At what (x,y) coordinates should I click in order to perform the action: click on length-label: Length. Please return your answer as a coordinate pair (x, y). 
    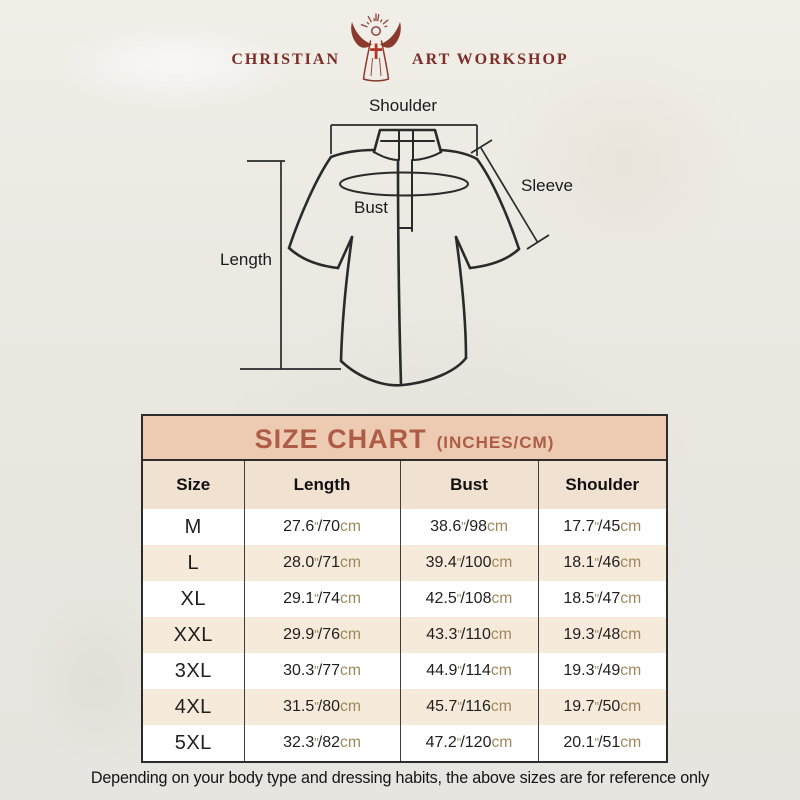
    Looking at the image, I should click on (246, 259).